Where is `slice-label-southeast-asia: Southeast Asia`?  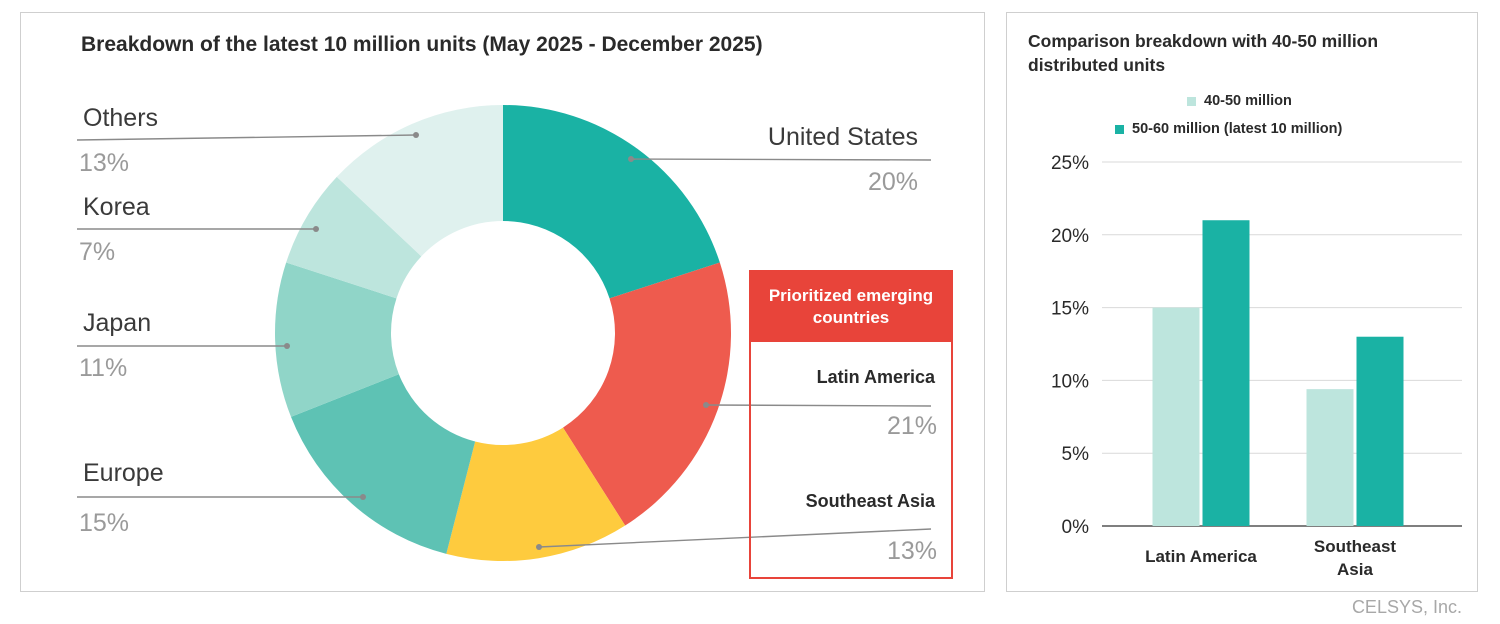 slice-label-southeast-asia: Southeast Asia is located at coordinates (870, 501).